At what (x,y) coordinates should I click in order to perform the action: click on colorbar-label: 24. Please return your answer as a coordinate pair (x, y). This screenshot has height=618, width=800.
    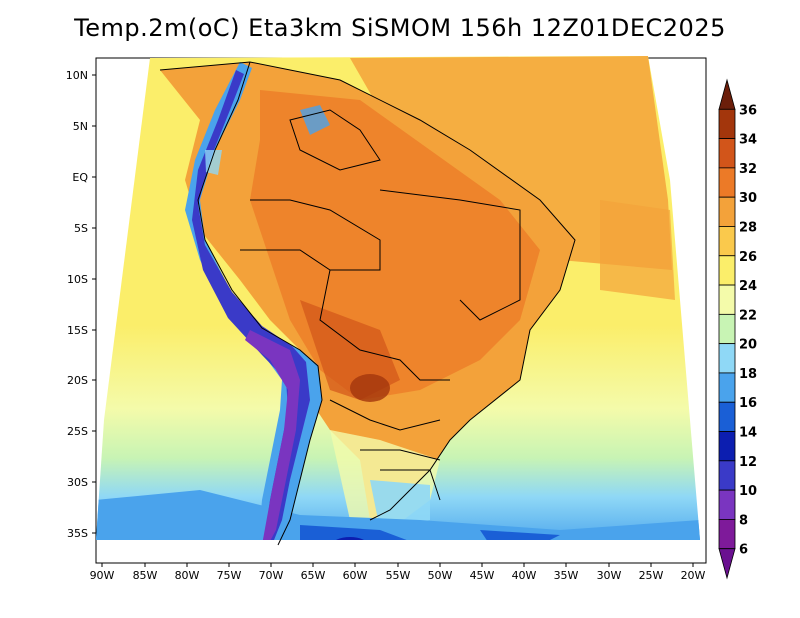
    Looking at the image, I should click on (748, 286).